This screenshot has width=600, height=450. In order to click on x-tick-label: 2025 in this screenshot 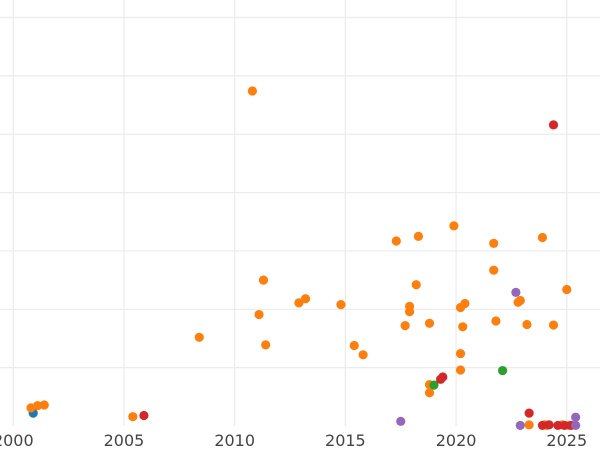, I will do `click(566, 440)`.